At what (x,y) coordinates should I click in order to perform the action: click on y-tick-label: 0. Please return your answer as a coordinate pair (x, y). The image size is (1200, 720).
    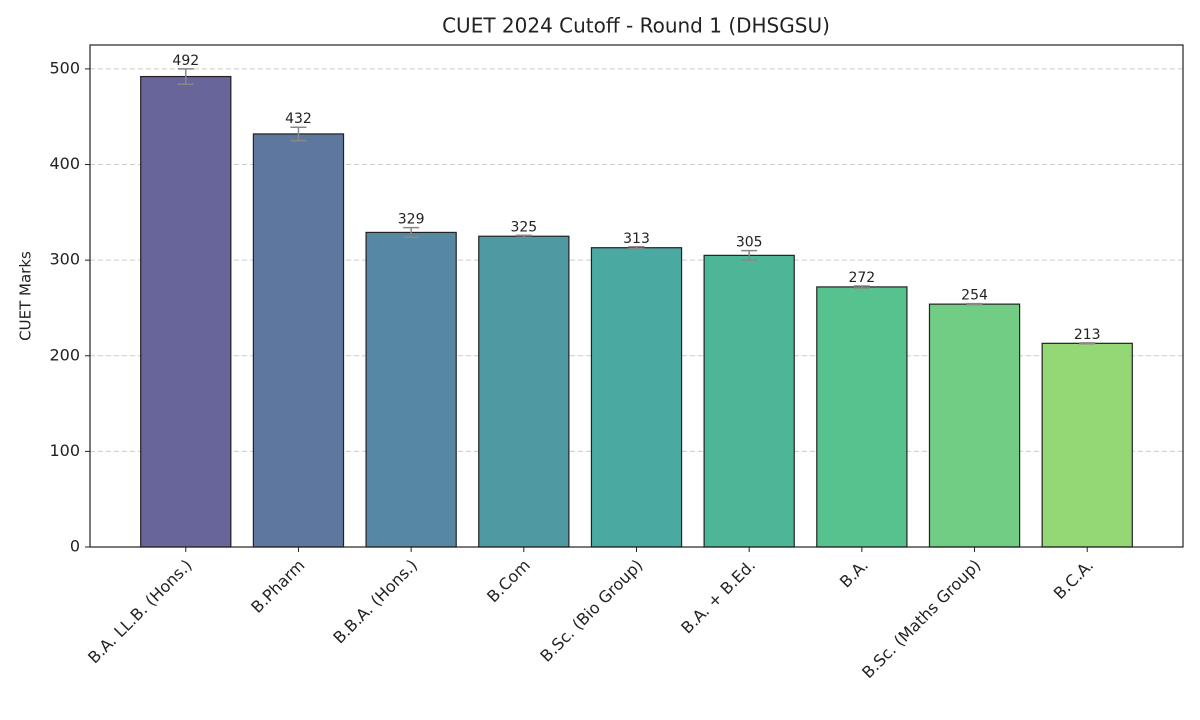
    Looking at the image, I should click on (75, 546).